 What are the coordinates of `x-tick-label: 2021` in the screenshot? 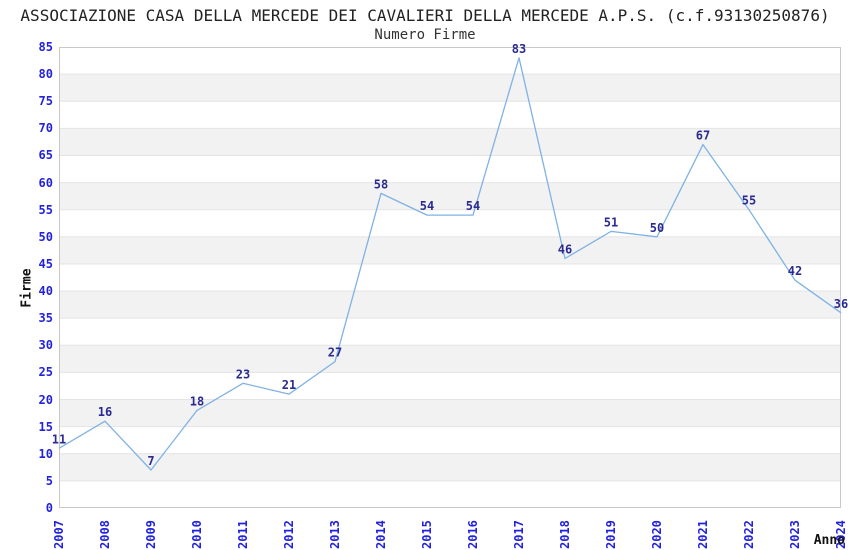 It's located at (703, 534).